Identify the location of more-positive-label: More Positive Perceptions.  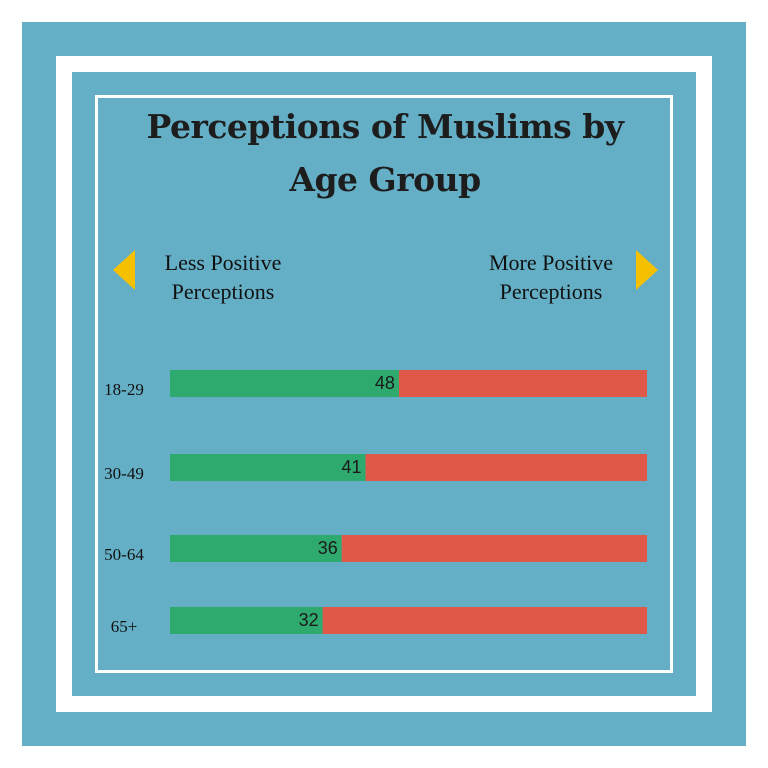
(551, 277).